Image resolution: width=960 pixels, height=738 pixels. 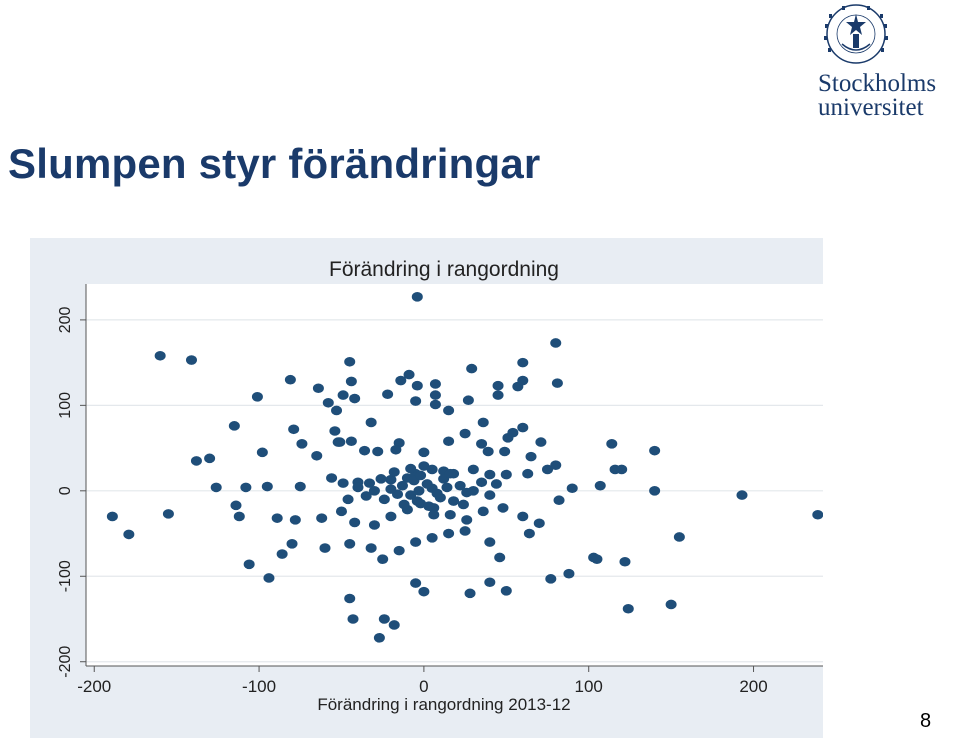 I want to click on y-tick-label: 200, so click(x=65, y=319).